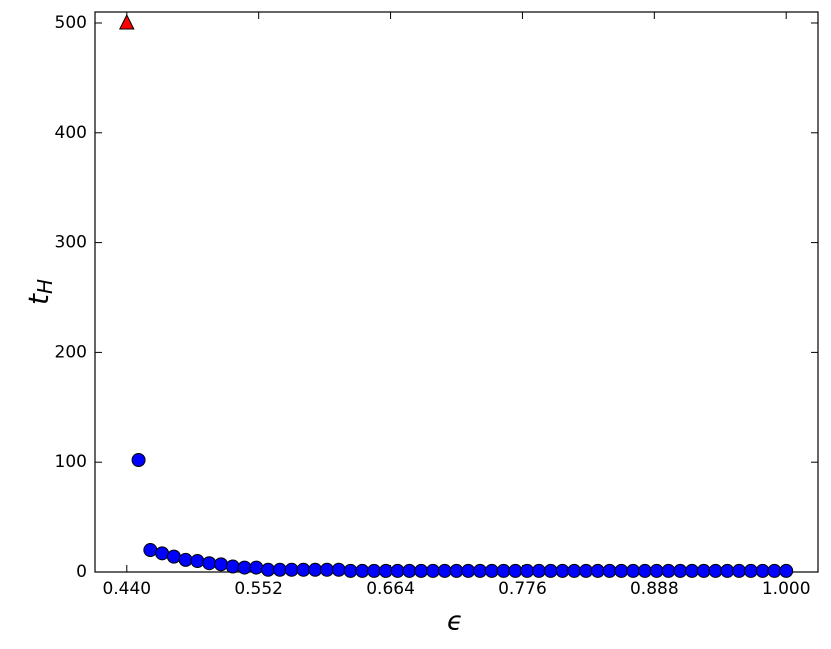 This screenshot has width=831, height=649. What do you see at coordinates (71, 23) in the screenshot?
I see `y-tick-label: 500` at bounding box center [71, 23].